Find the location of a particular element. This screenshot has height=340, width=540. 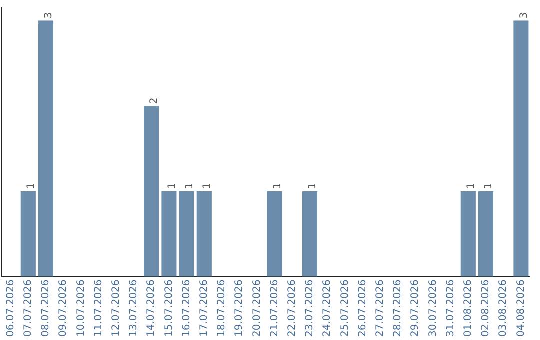

x-tick-label: 31.07.2026 is located at coordinates (450, 309).